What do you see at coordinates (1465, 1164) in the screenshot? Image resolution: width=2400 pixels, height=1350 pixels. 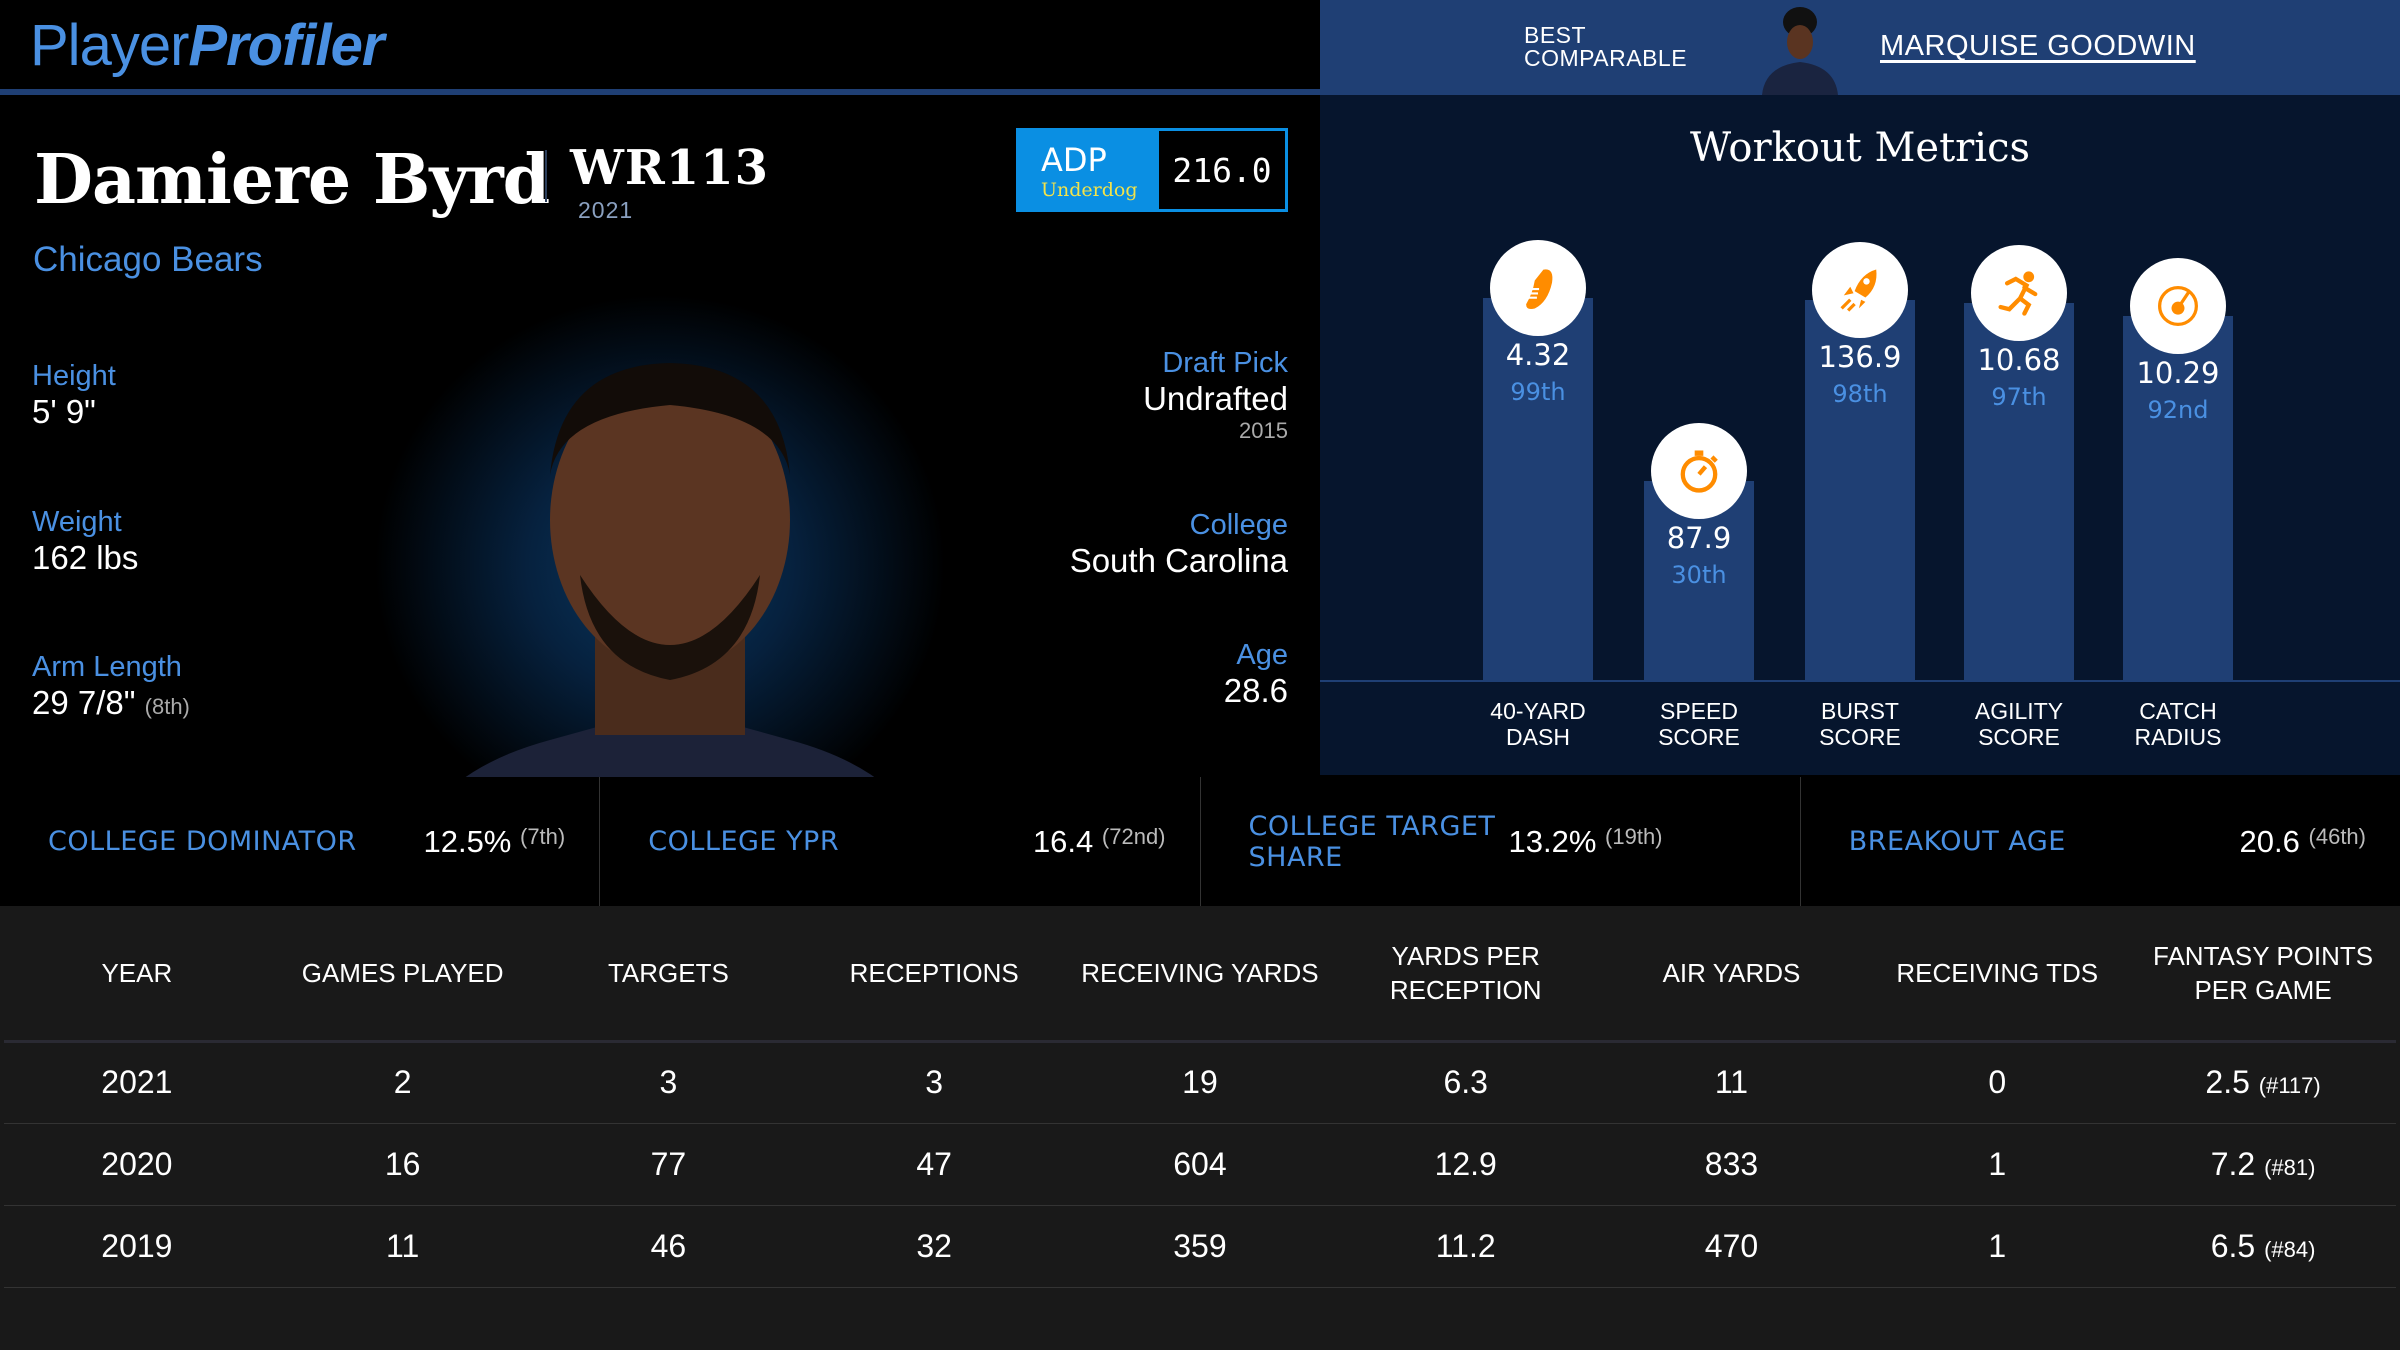 I see `table-cell: 12.9` at bounding box center [1465, 1164].